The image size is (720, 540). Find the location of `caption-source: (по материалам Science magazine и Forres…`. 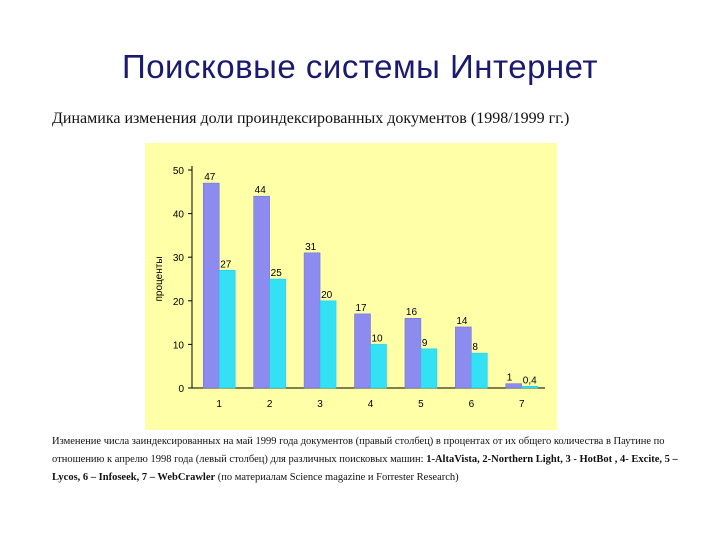

caption-source: (по материалам Science magazine и Forres… is located at coordinates (337, 477).